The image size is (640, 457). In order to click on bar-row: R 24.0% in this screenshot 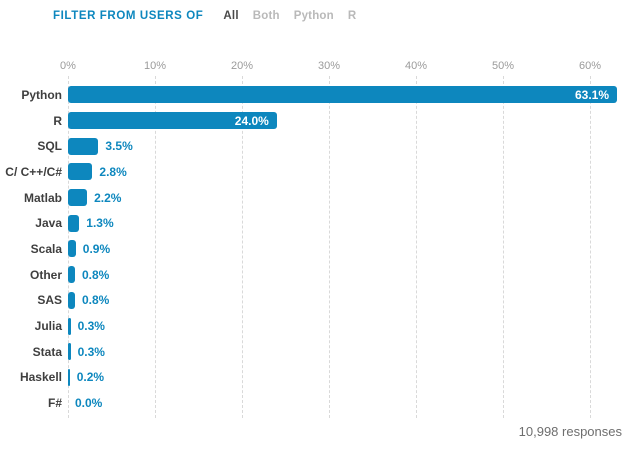, I will do `click(320, 121)`.